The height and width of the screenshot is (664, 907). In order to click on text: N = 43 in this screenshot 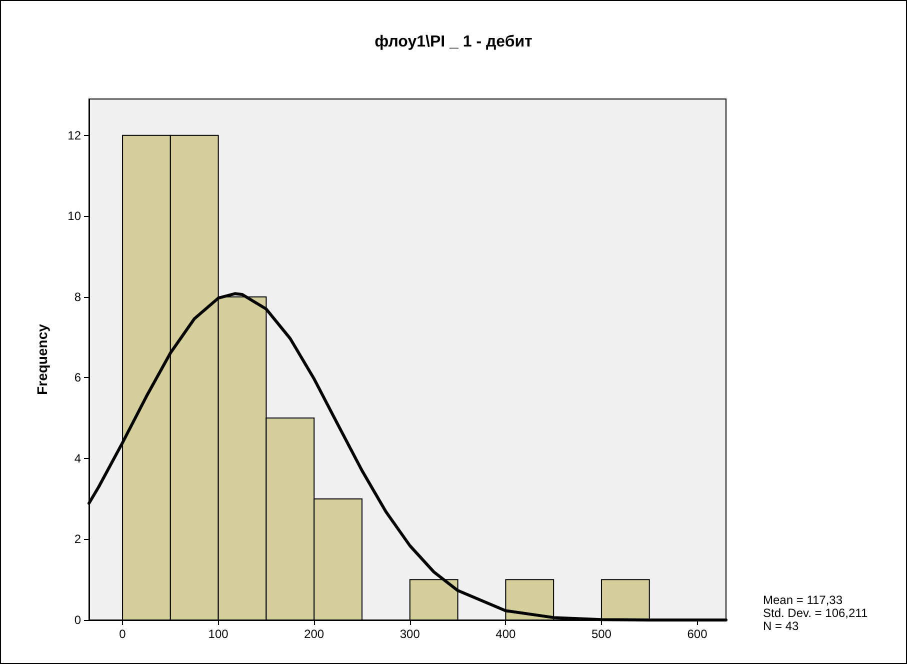, I will do `click(781, 626)`.